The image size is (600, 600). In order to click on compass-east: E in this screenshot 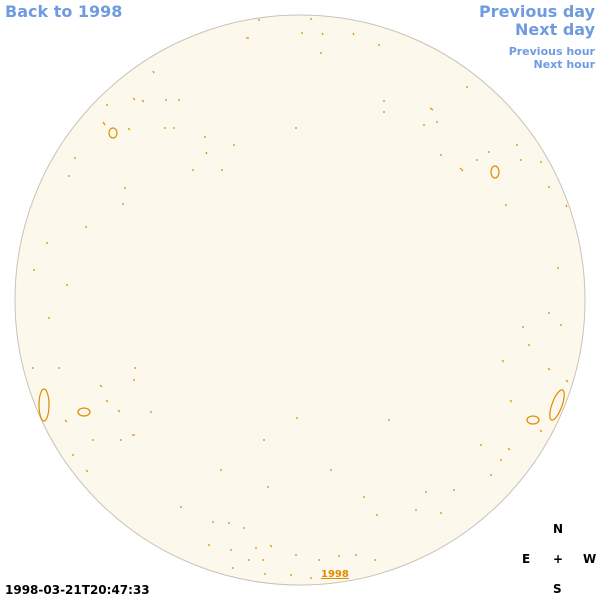, I will do `click(526, 559)`.